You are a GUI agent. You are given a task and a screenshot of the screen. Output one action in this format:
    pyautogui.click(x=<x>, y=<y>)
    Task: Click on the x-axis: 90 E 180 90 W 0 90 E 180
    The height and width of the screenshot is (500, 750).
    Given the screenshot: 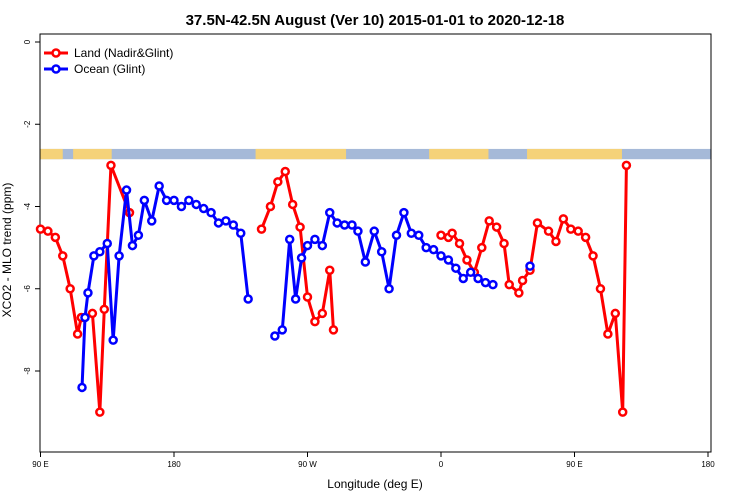 What is the action you would take?
    pyautogui.click(x=373, y=460)
    